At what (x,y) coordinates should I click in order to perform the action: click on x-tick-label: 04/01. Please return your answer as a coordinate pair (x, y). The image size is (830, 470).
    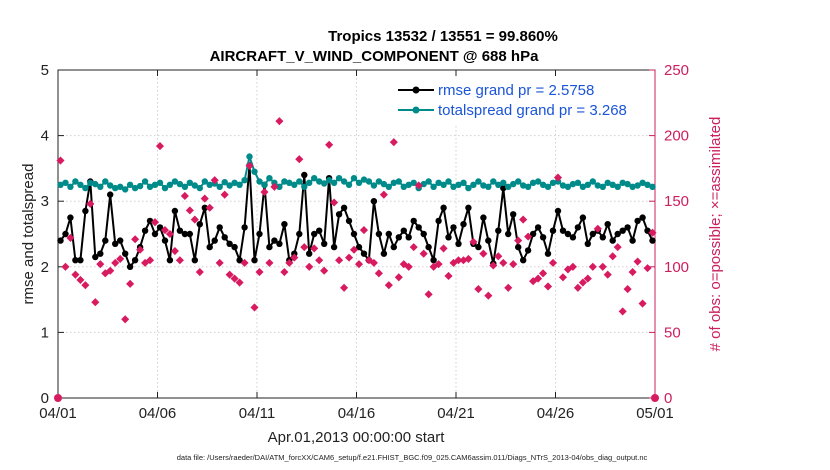
    Looking at the image, I should click on (58, 413).